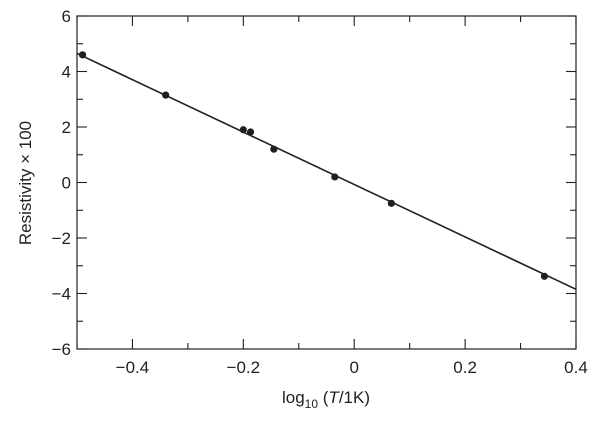 The width and height of the screenshot is (600, 421). Describe the element at coordinates (465, 367) in the screenshot. I see `x-tick-label: 0.2` at that location.